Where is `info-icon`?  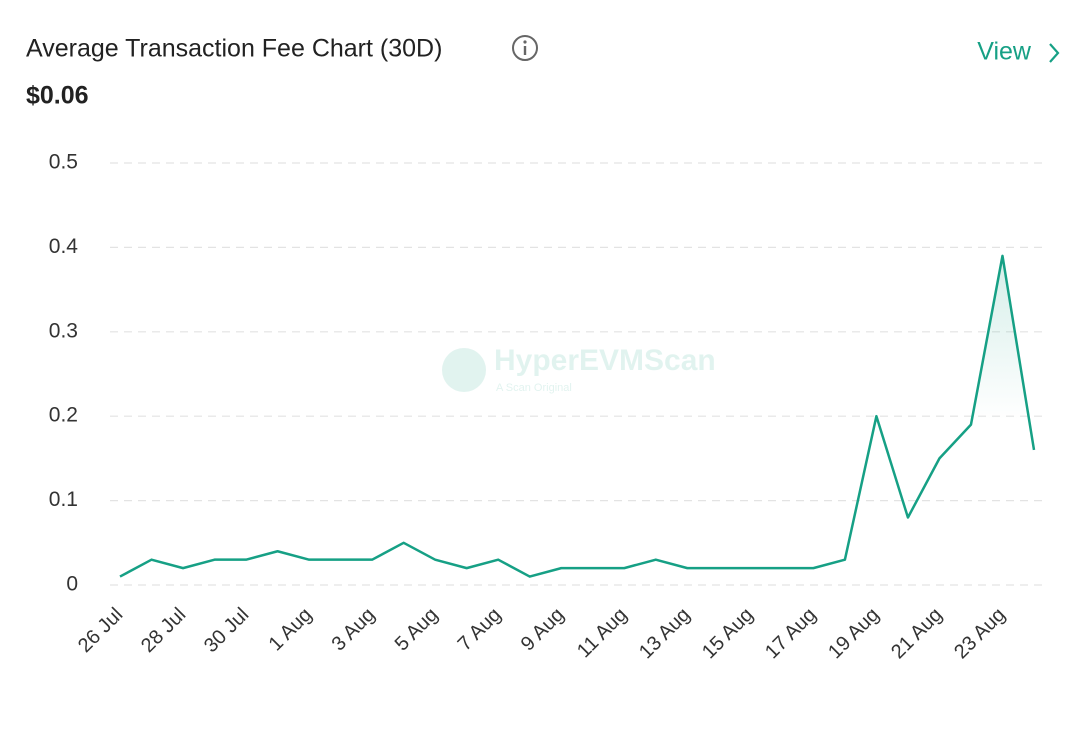 info-icon is located at coordinates (525, 48).